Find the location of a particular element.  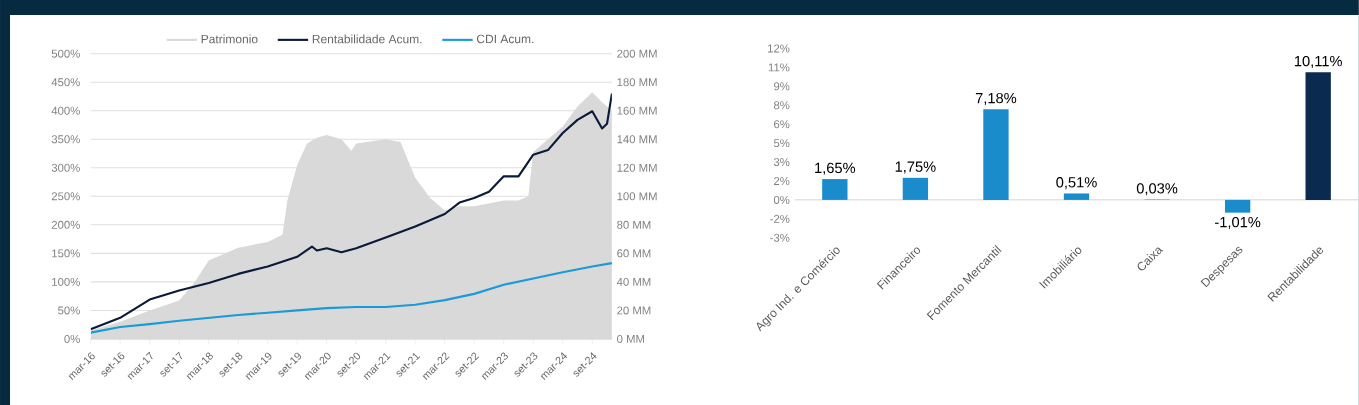

y-tick-label: 250% is located at coordinates (65, 196).